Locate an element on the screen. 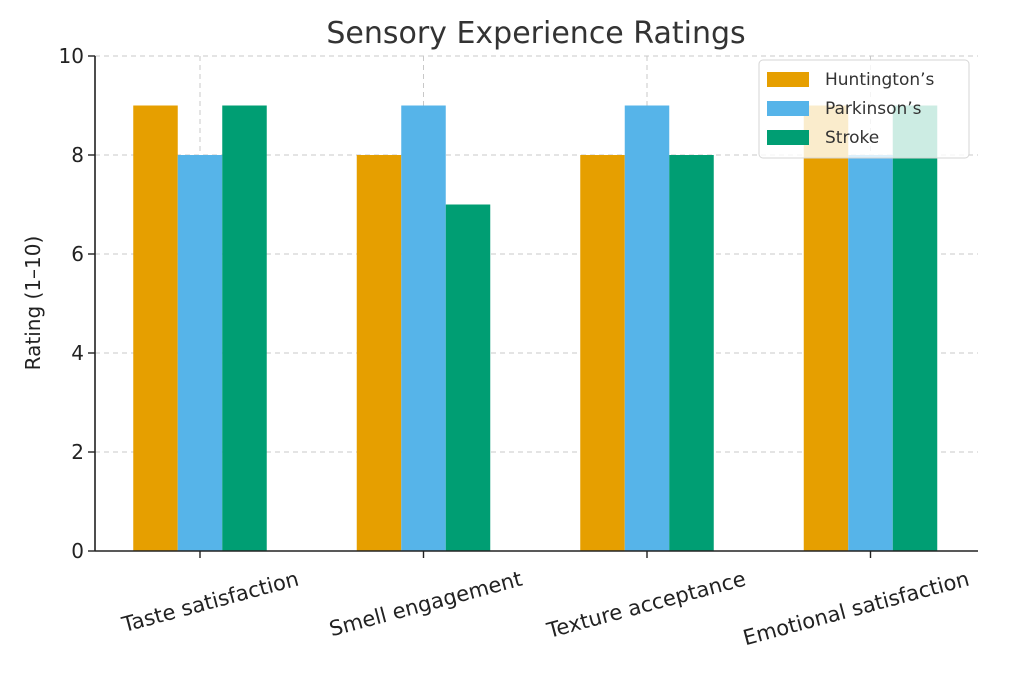 The width and height of the screenshot is (1036, 687). legend-label-0: Huntington’s is located at coordinates (880, 80).